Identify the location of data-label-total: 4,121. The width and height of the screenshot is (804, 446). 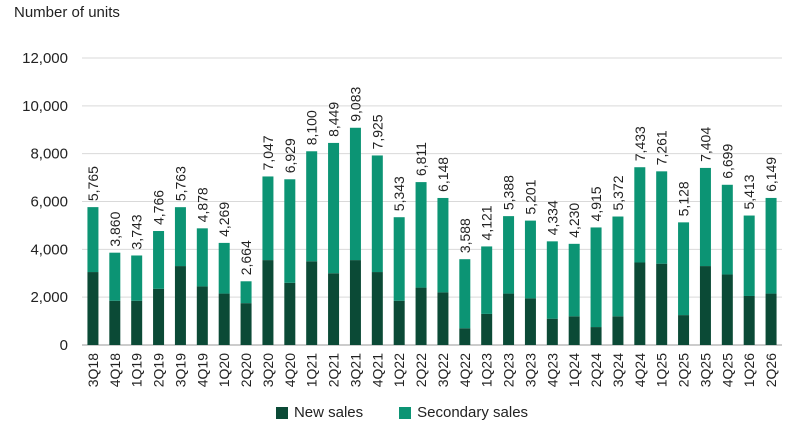
(487, 222).